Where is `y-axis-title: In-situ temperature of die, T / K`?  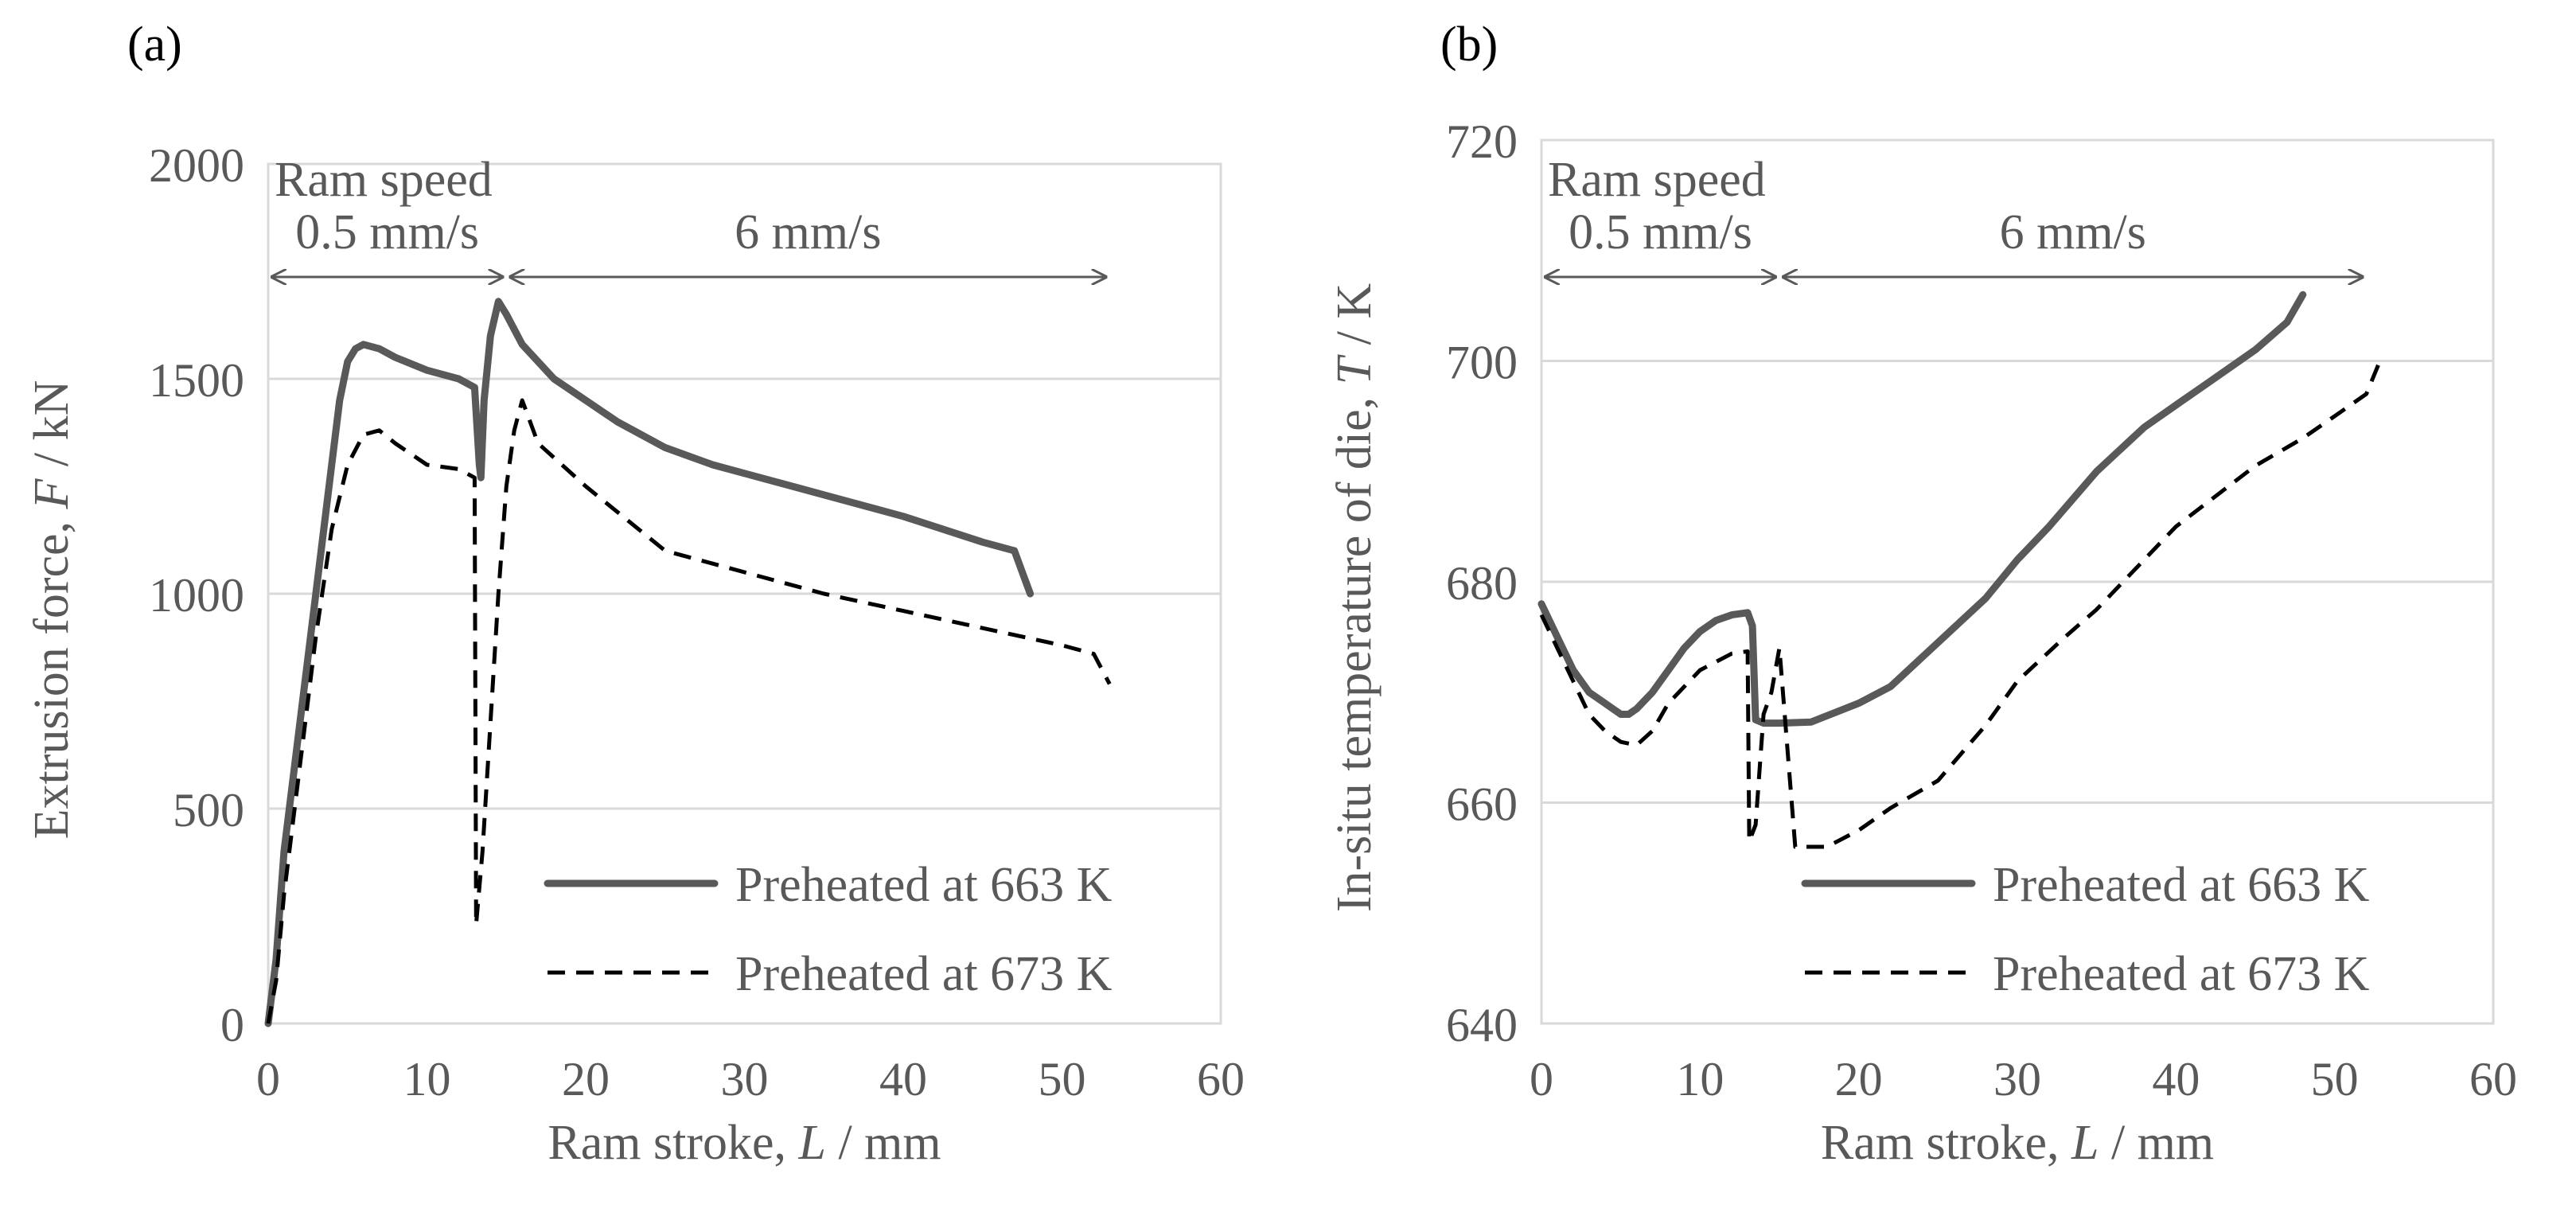
y-axis-title: In-situ temperature of die, T / K is located at coordinates (1354, 598).